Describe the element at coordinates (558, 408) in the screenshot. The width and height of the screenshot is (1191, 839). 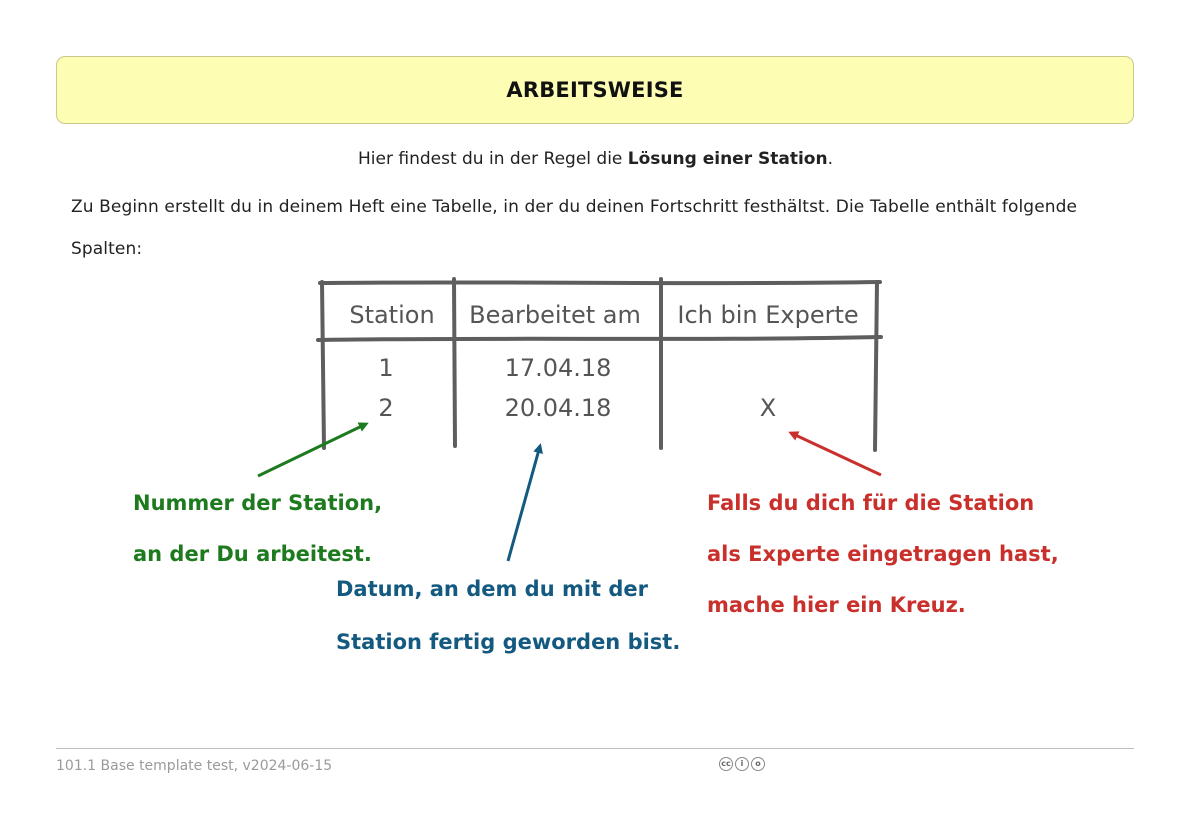
I see `sketch-row2-date: 20.04.18` at that location.